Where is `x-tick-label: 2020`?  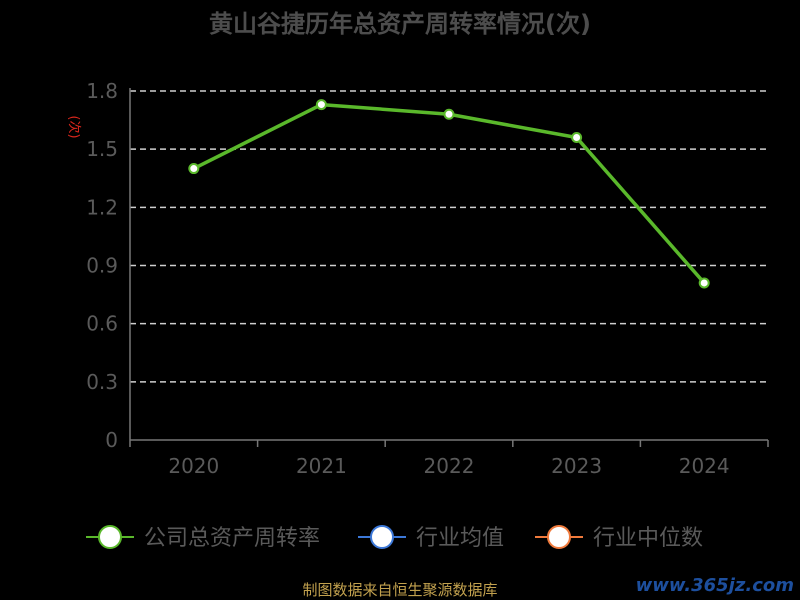
x-tick-label: 2020 is located at coordinates (193, 466).